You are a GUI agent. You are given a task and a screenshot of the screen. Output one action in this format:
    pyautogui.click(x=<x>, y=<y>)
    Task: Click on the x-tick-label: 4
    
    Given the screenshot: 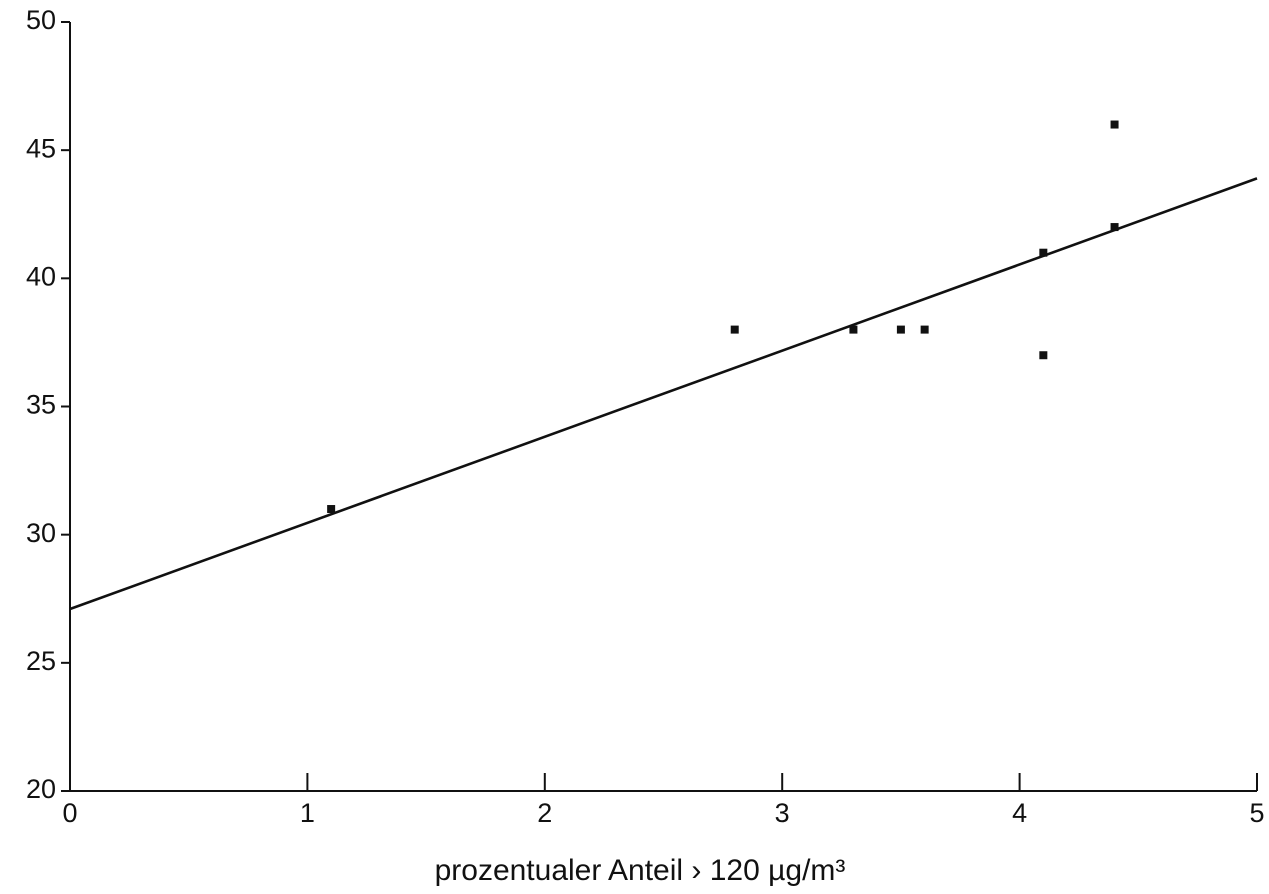 What is the action you would take?
    pyautogui.click(x=1019, y=813)
    